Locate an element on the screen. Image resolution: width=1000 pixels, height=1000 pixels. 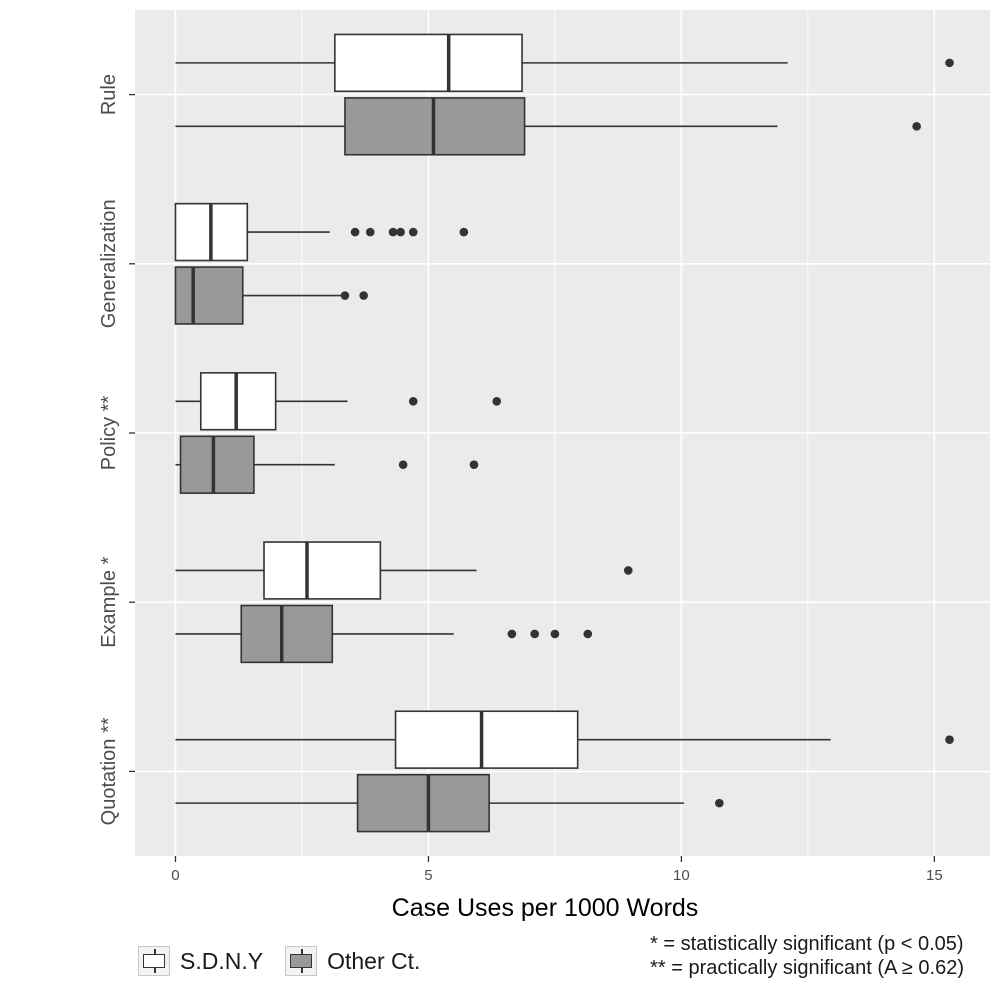
legend: S.D.N.Y Other Ct. is located at coordinates (290, 961).